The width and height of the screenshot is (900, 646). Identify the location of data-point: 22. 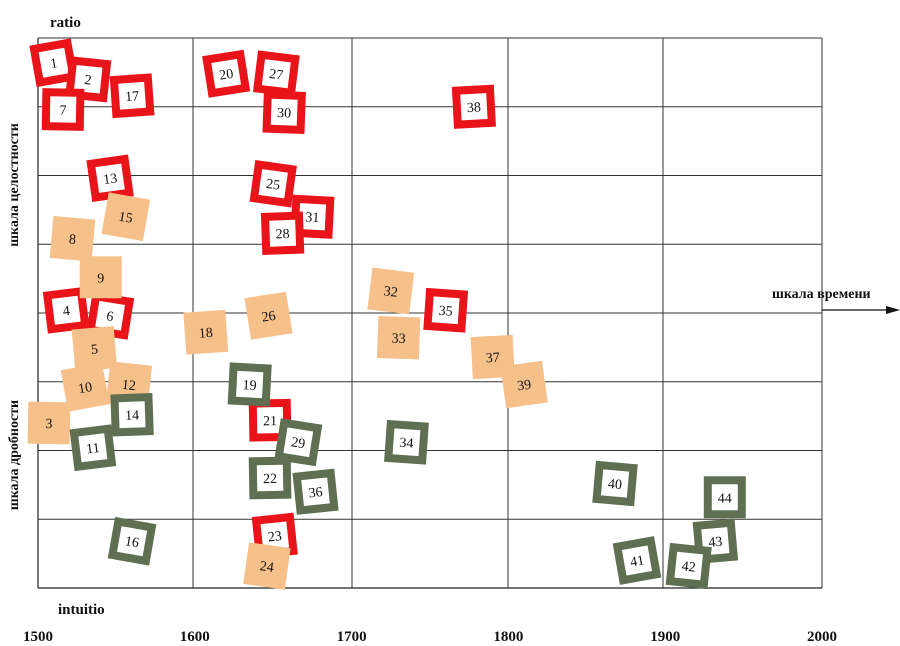
(270, 478).